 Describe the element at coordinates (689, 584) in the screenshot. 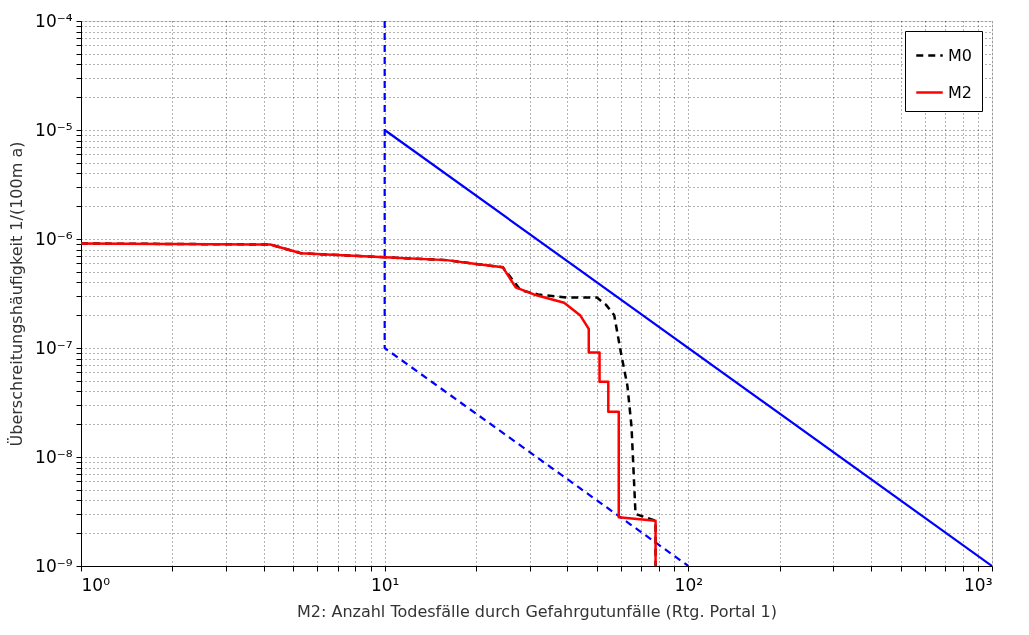

I see `x-tick-label: 10²` at that location.